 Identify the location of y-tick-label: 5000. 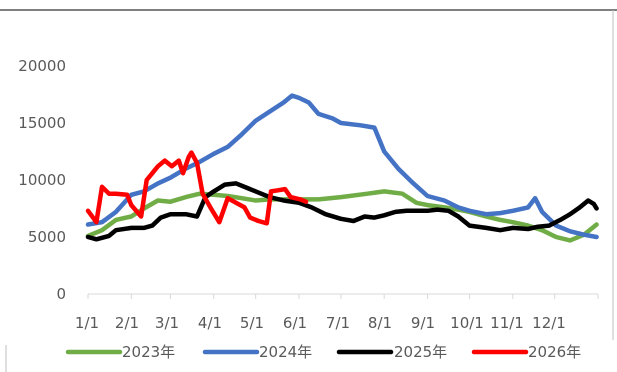
(47, 237).